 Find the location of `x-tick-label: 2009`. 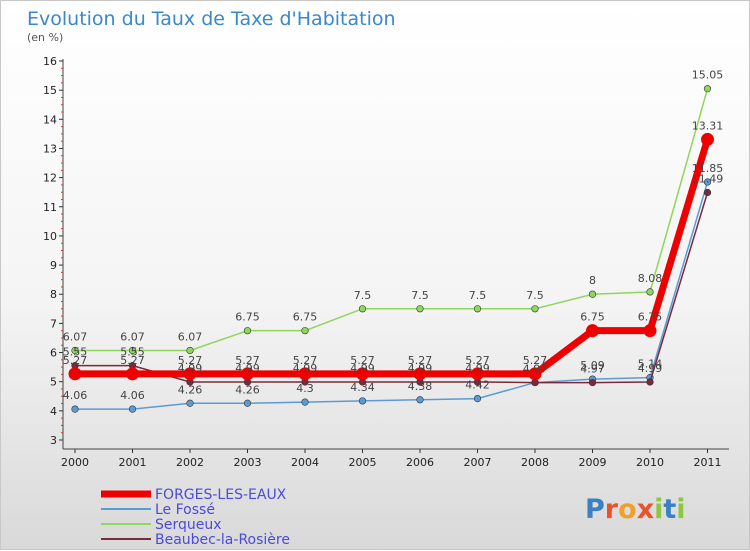

x-tick-label: 2009 is located at coordinates (593, 462).